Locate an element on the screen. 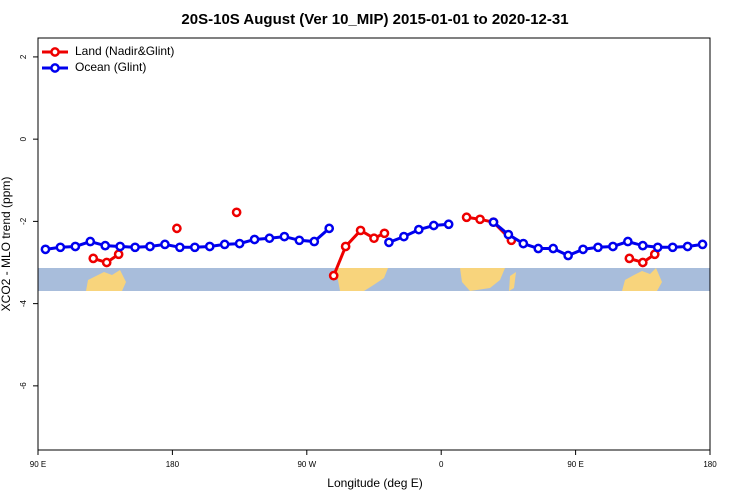  x-tick-label: 90 W is located at coordinates (306, 464).